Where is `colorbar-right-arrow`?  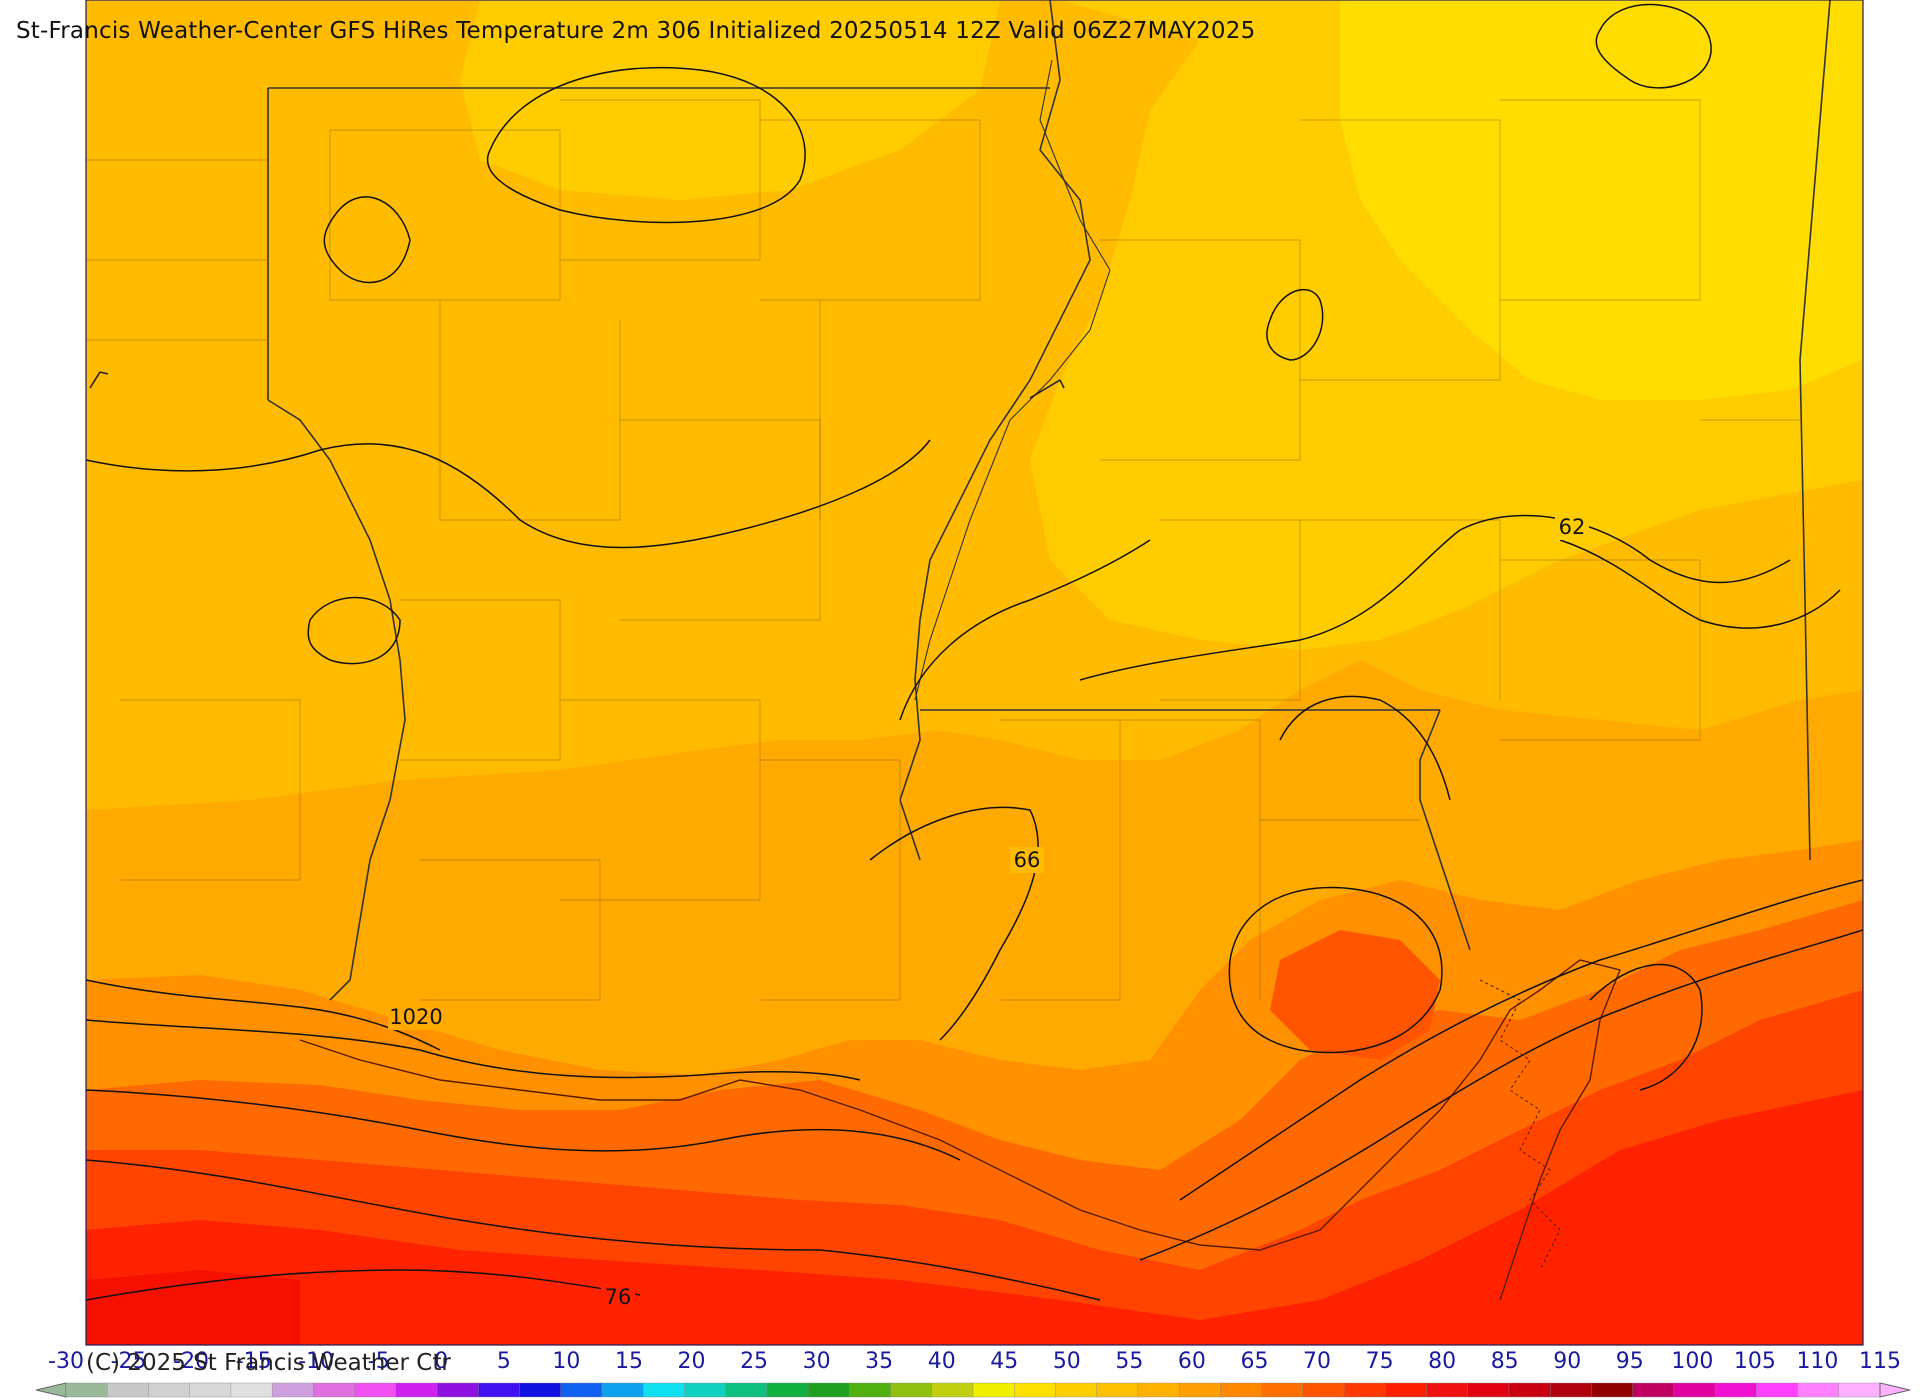 colorbar-right-arrow is located at coordinates (1895, 1390).